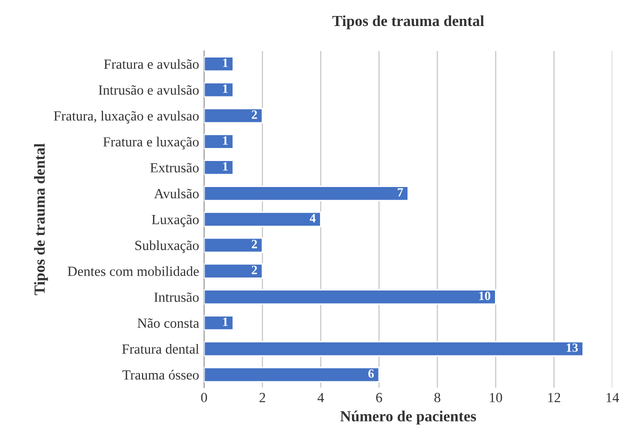 This screenshot has height=443, width=628. Describe the element at coordinates (313, 218) in the screenshot. I see `data-label: 4` at that location.